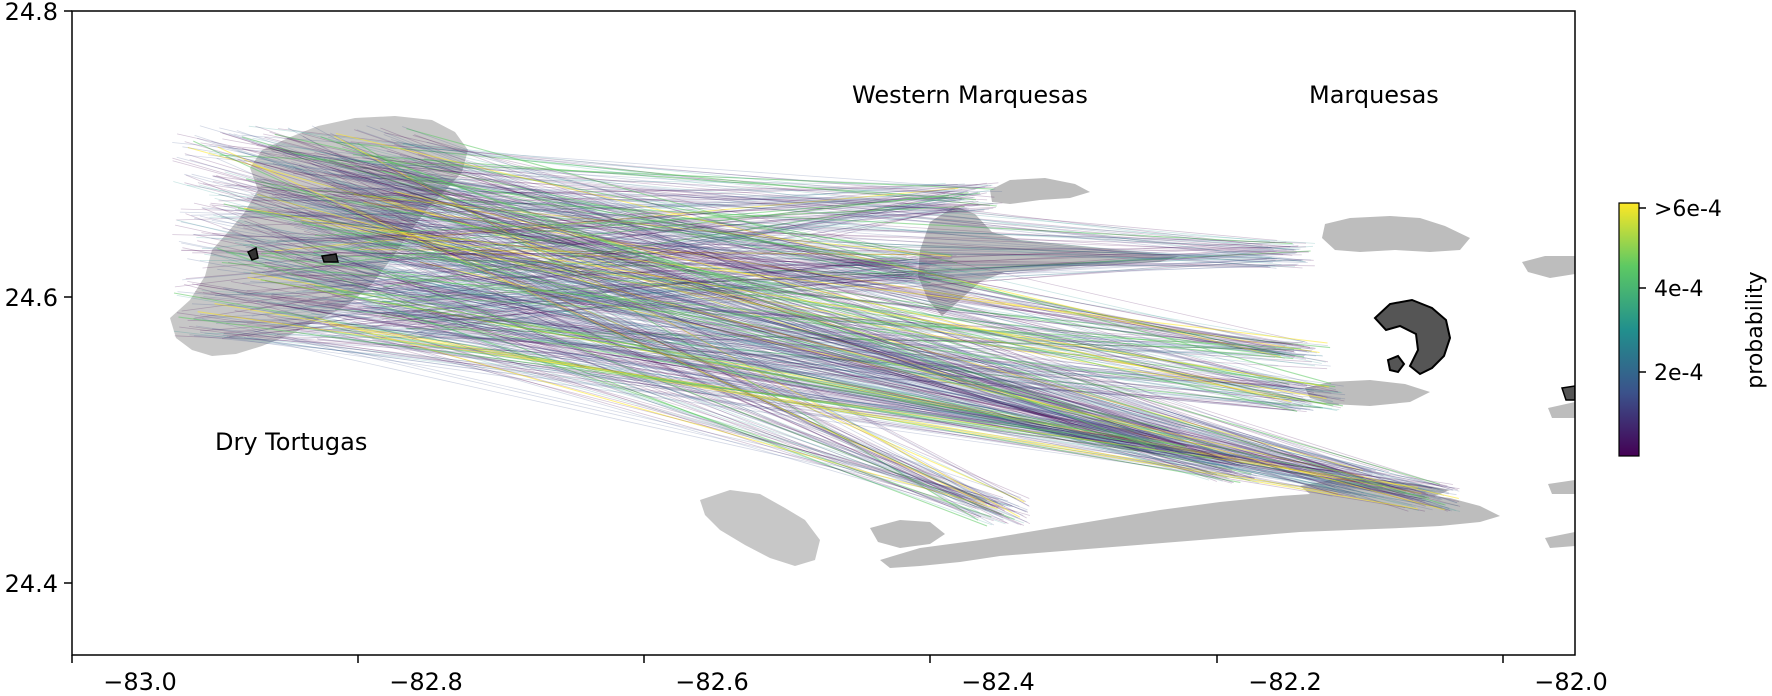 The image size is (1772, 696). Describe the element at coordinates (1049, 261) in the screenshot. I see `western-marquesas-bank` at that location.